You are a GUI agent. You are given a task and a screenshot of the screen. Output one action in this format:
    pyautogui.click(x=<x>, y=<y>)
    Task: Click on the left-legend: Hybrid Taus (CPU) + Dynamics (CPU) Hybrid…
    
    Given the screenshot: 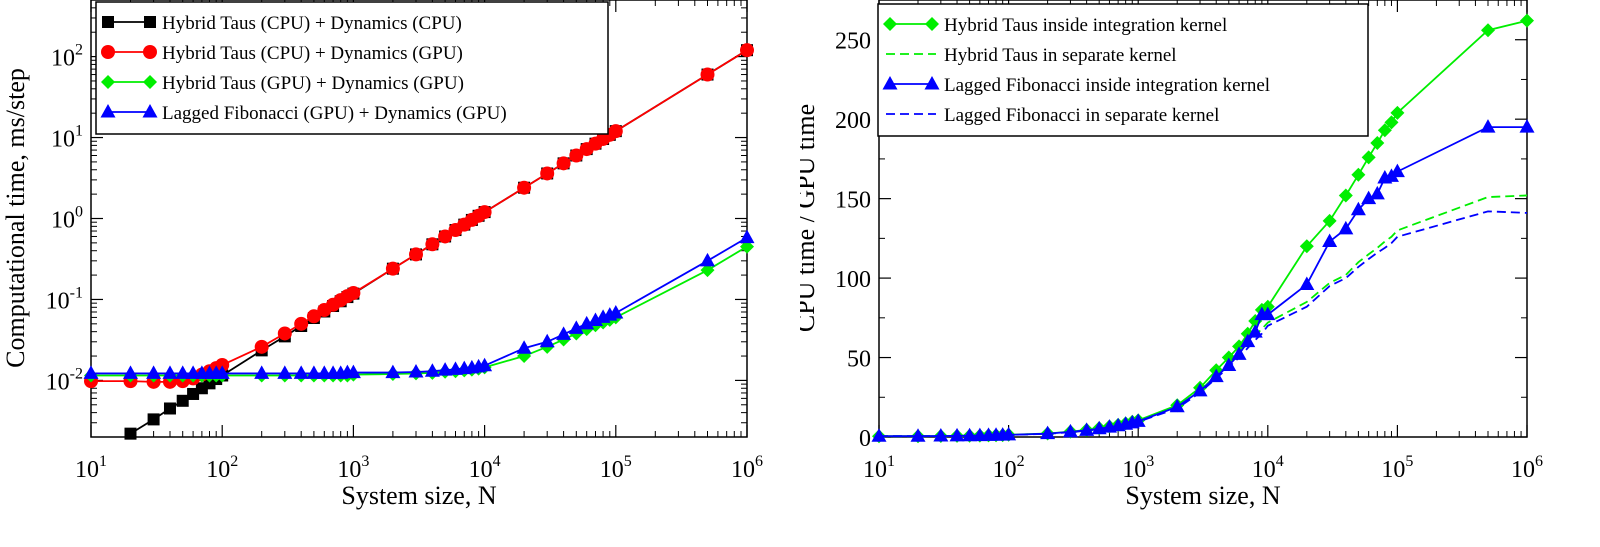 What is the action you would take?
    pyautogui.click(x=352, y=68)
    